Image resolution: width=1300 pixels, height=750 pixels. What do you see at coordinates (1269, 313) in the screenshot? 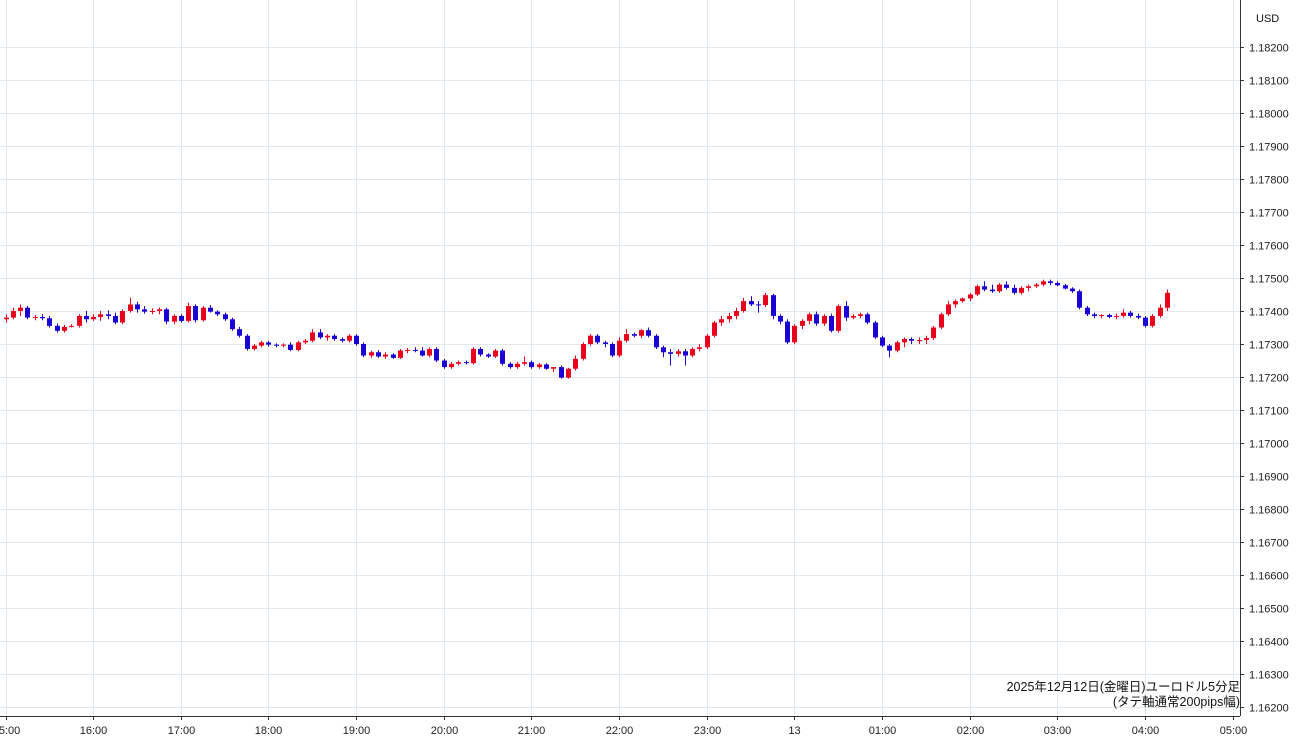
I see `price-tick-label: 1.17400` at bounding box center [1269, 313].